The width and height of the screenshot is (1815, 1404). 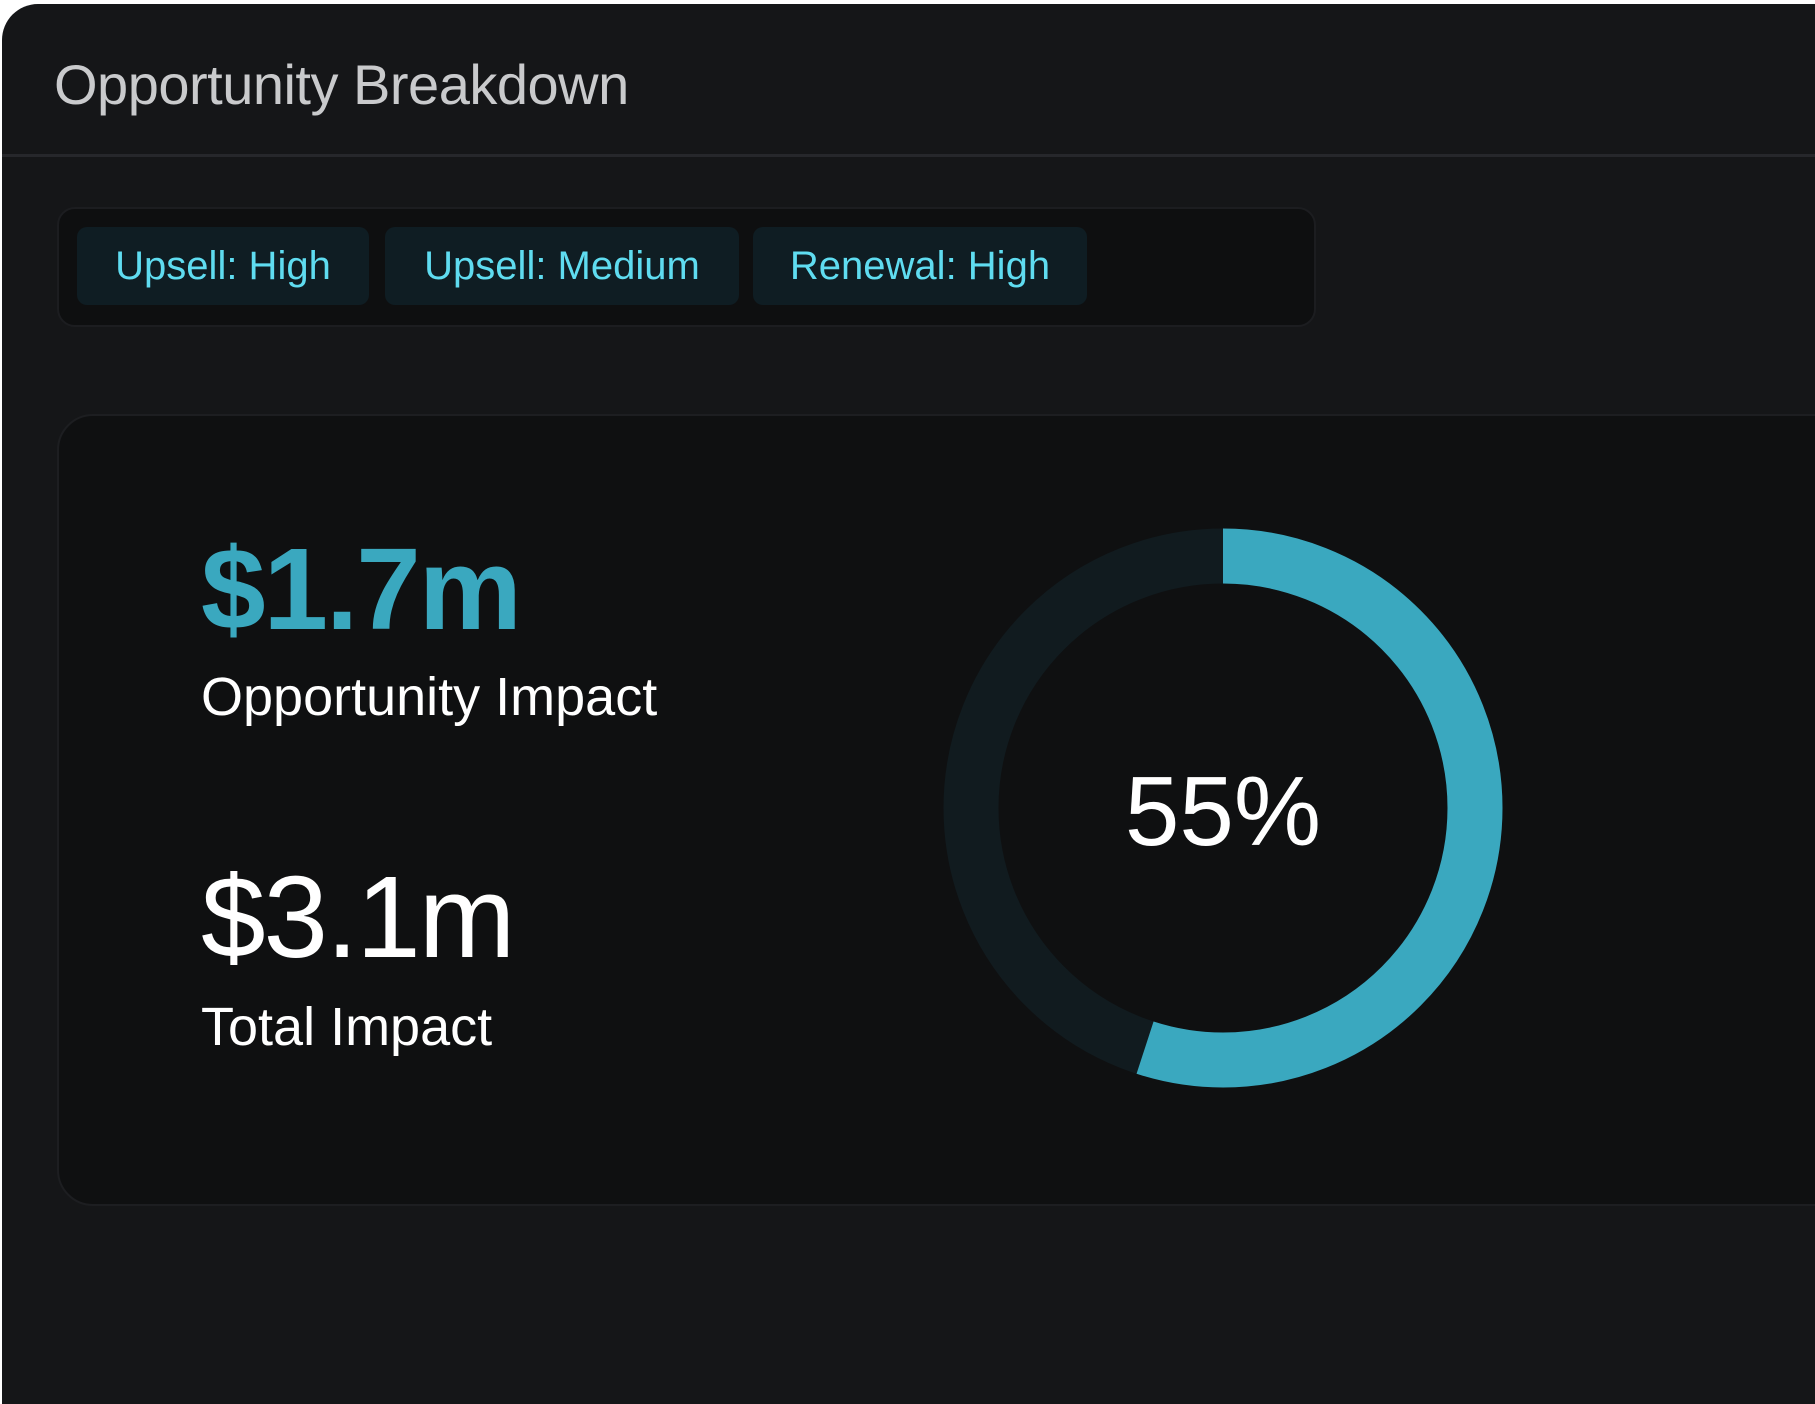 I want to click on total-impact-value: $3.1m, so click(x=358, y=917).